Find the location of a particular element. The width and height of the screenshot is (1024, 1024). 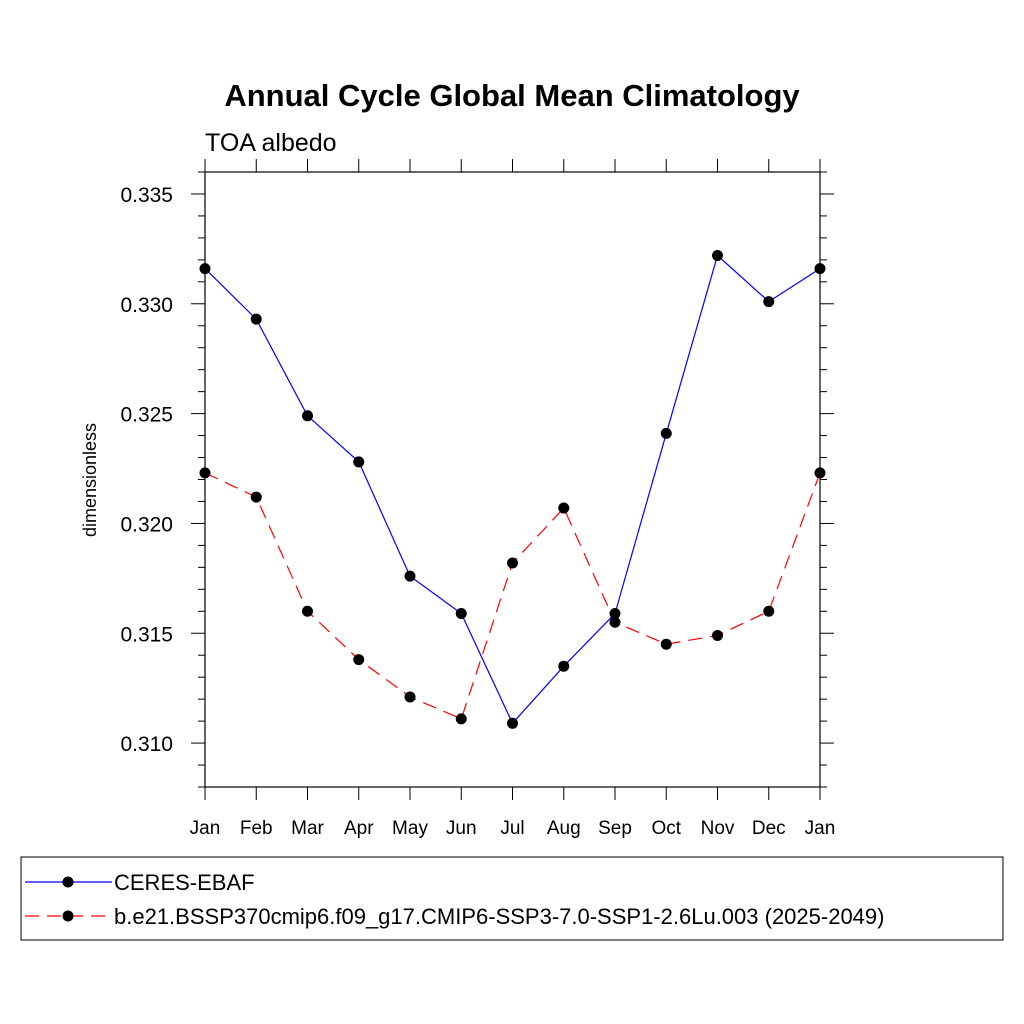

x-tick-label: Oct is located at coordinates (666, 828).